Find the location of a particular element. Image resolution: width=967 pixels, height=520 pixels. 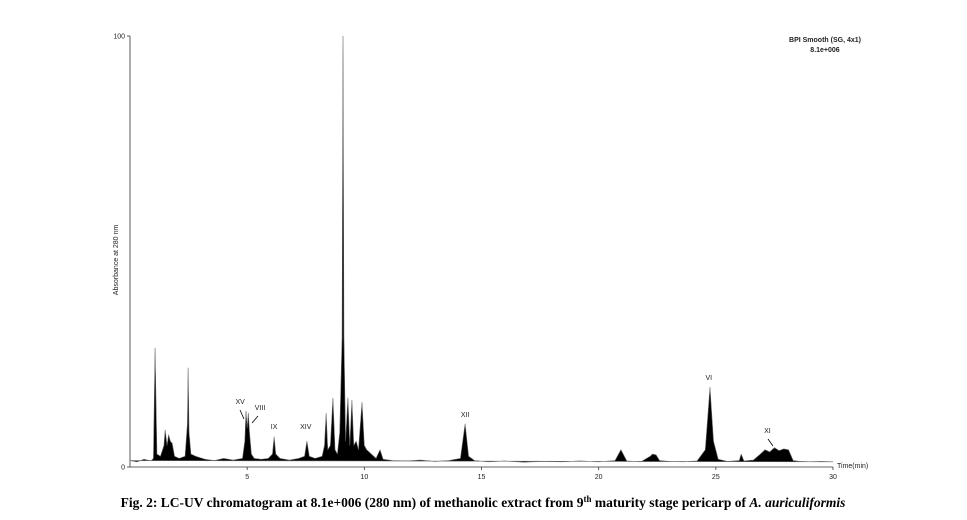

peak-label: XIV is located at coordinates (306, 427).